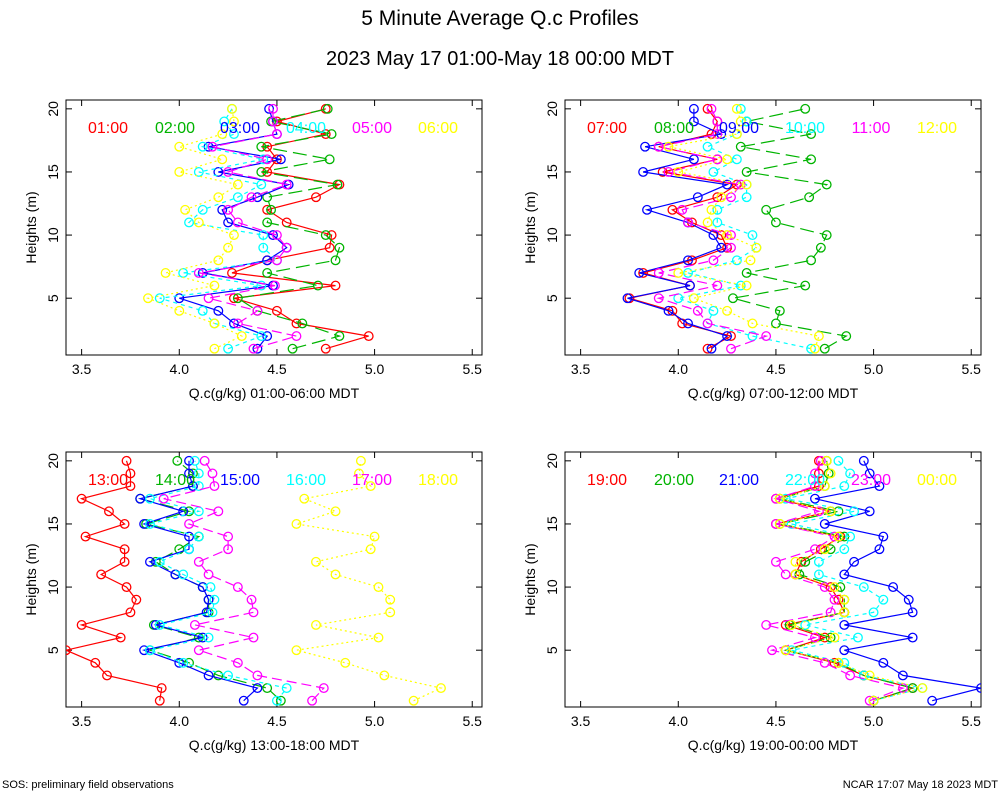 The width and height of the screenshot is (1000, 800). What do you see at coordinates (552, 650) in the screenshot?
I see `y-tick-label: 5` at bounding box center [552, 650].